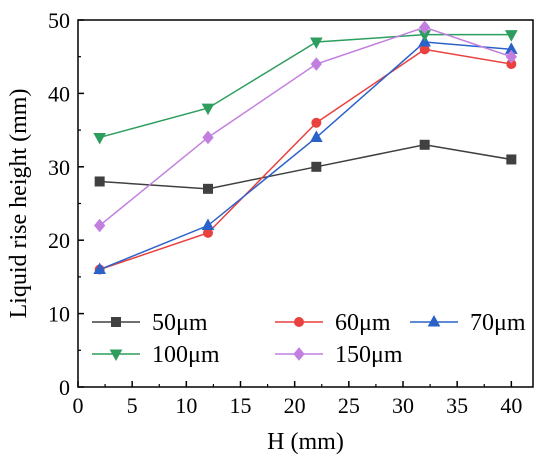 The image size is (550, 461). Describe the element at coordinates (241, 405) in the screenshot. I see `x-tick-label: 15` at that location.